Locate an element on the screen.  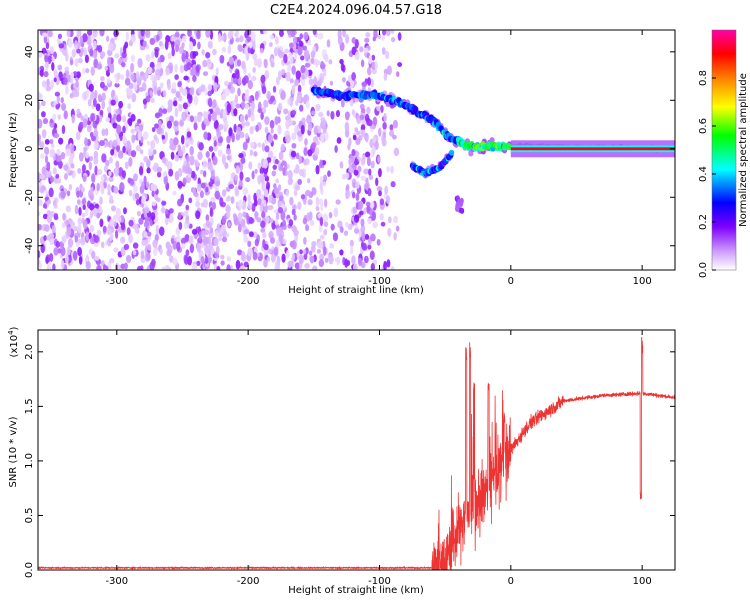
colorbar-tick-label: 0.0 is located at coordinates (703, 270).